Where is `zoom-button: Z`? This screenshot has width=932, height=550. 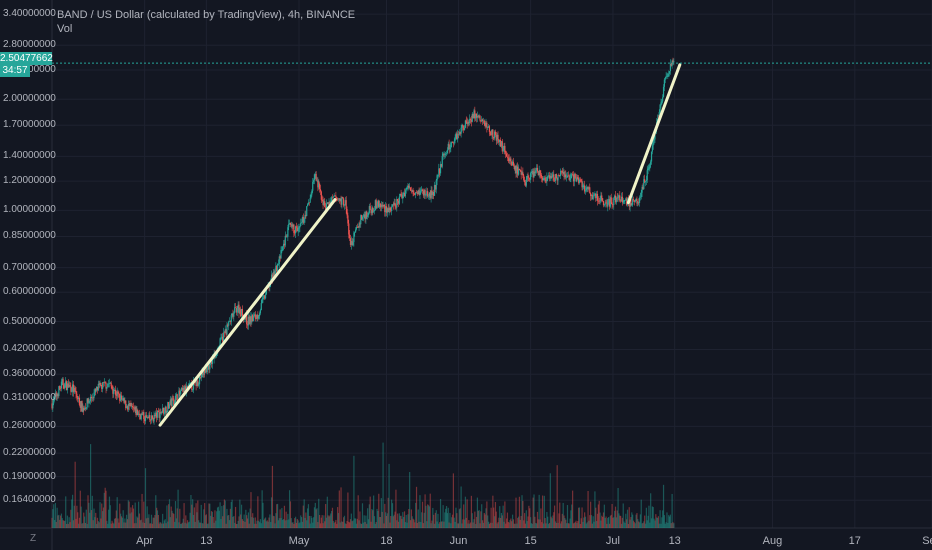
zoom-button: Z is located at coordinates (33, 538).